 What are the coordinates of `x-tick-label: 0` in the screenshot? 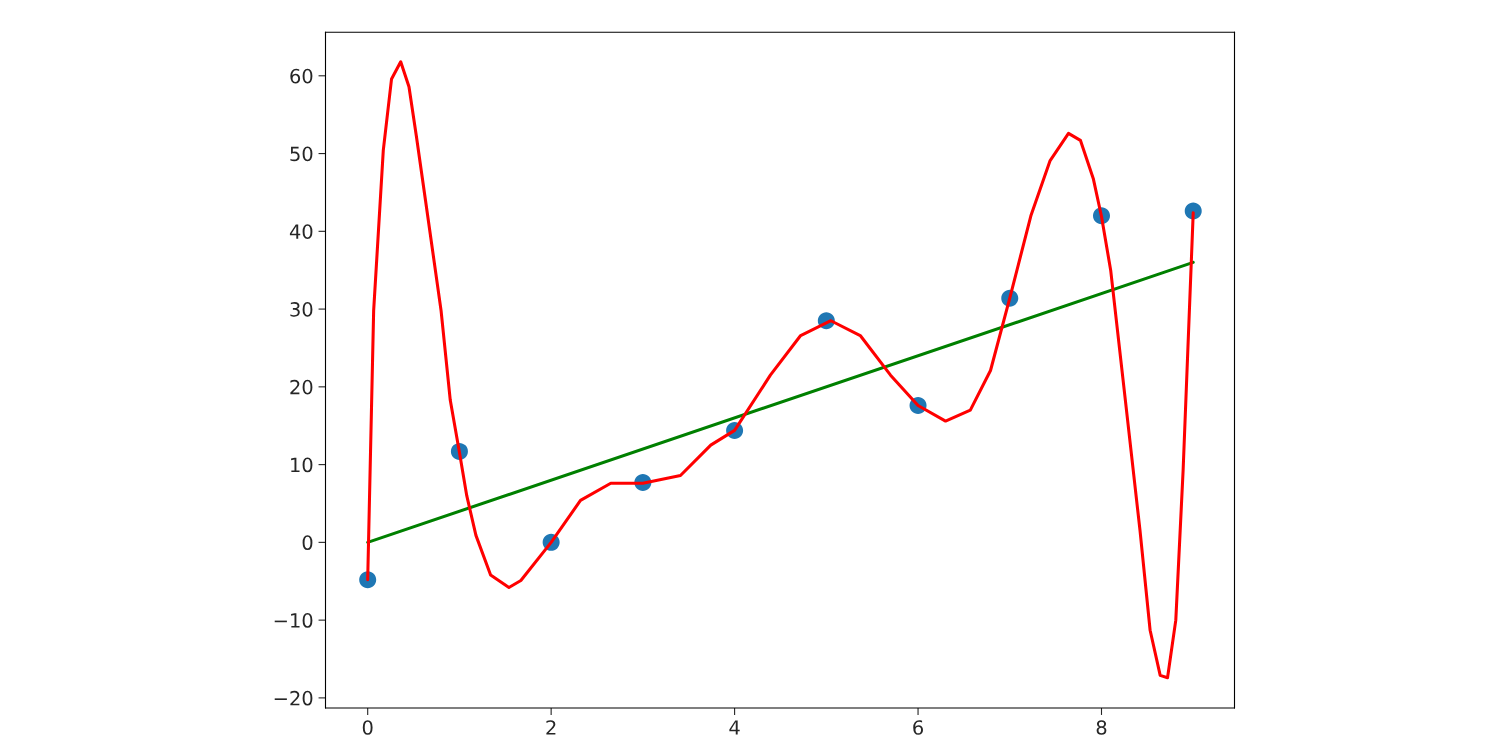 It's located at (367, 727).